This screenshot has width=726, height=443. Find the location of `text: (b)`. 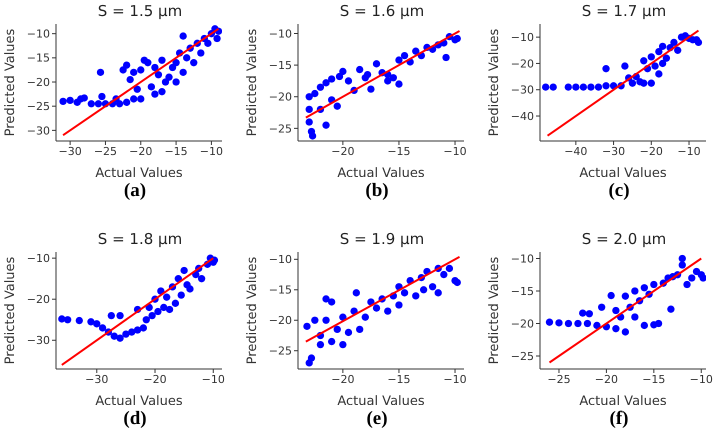

text: (b) is located at coordinates (377, 191).